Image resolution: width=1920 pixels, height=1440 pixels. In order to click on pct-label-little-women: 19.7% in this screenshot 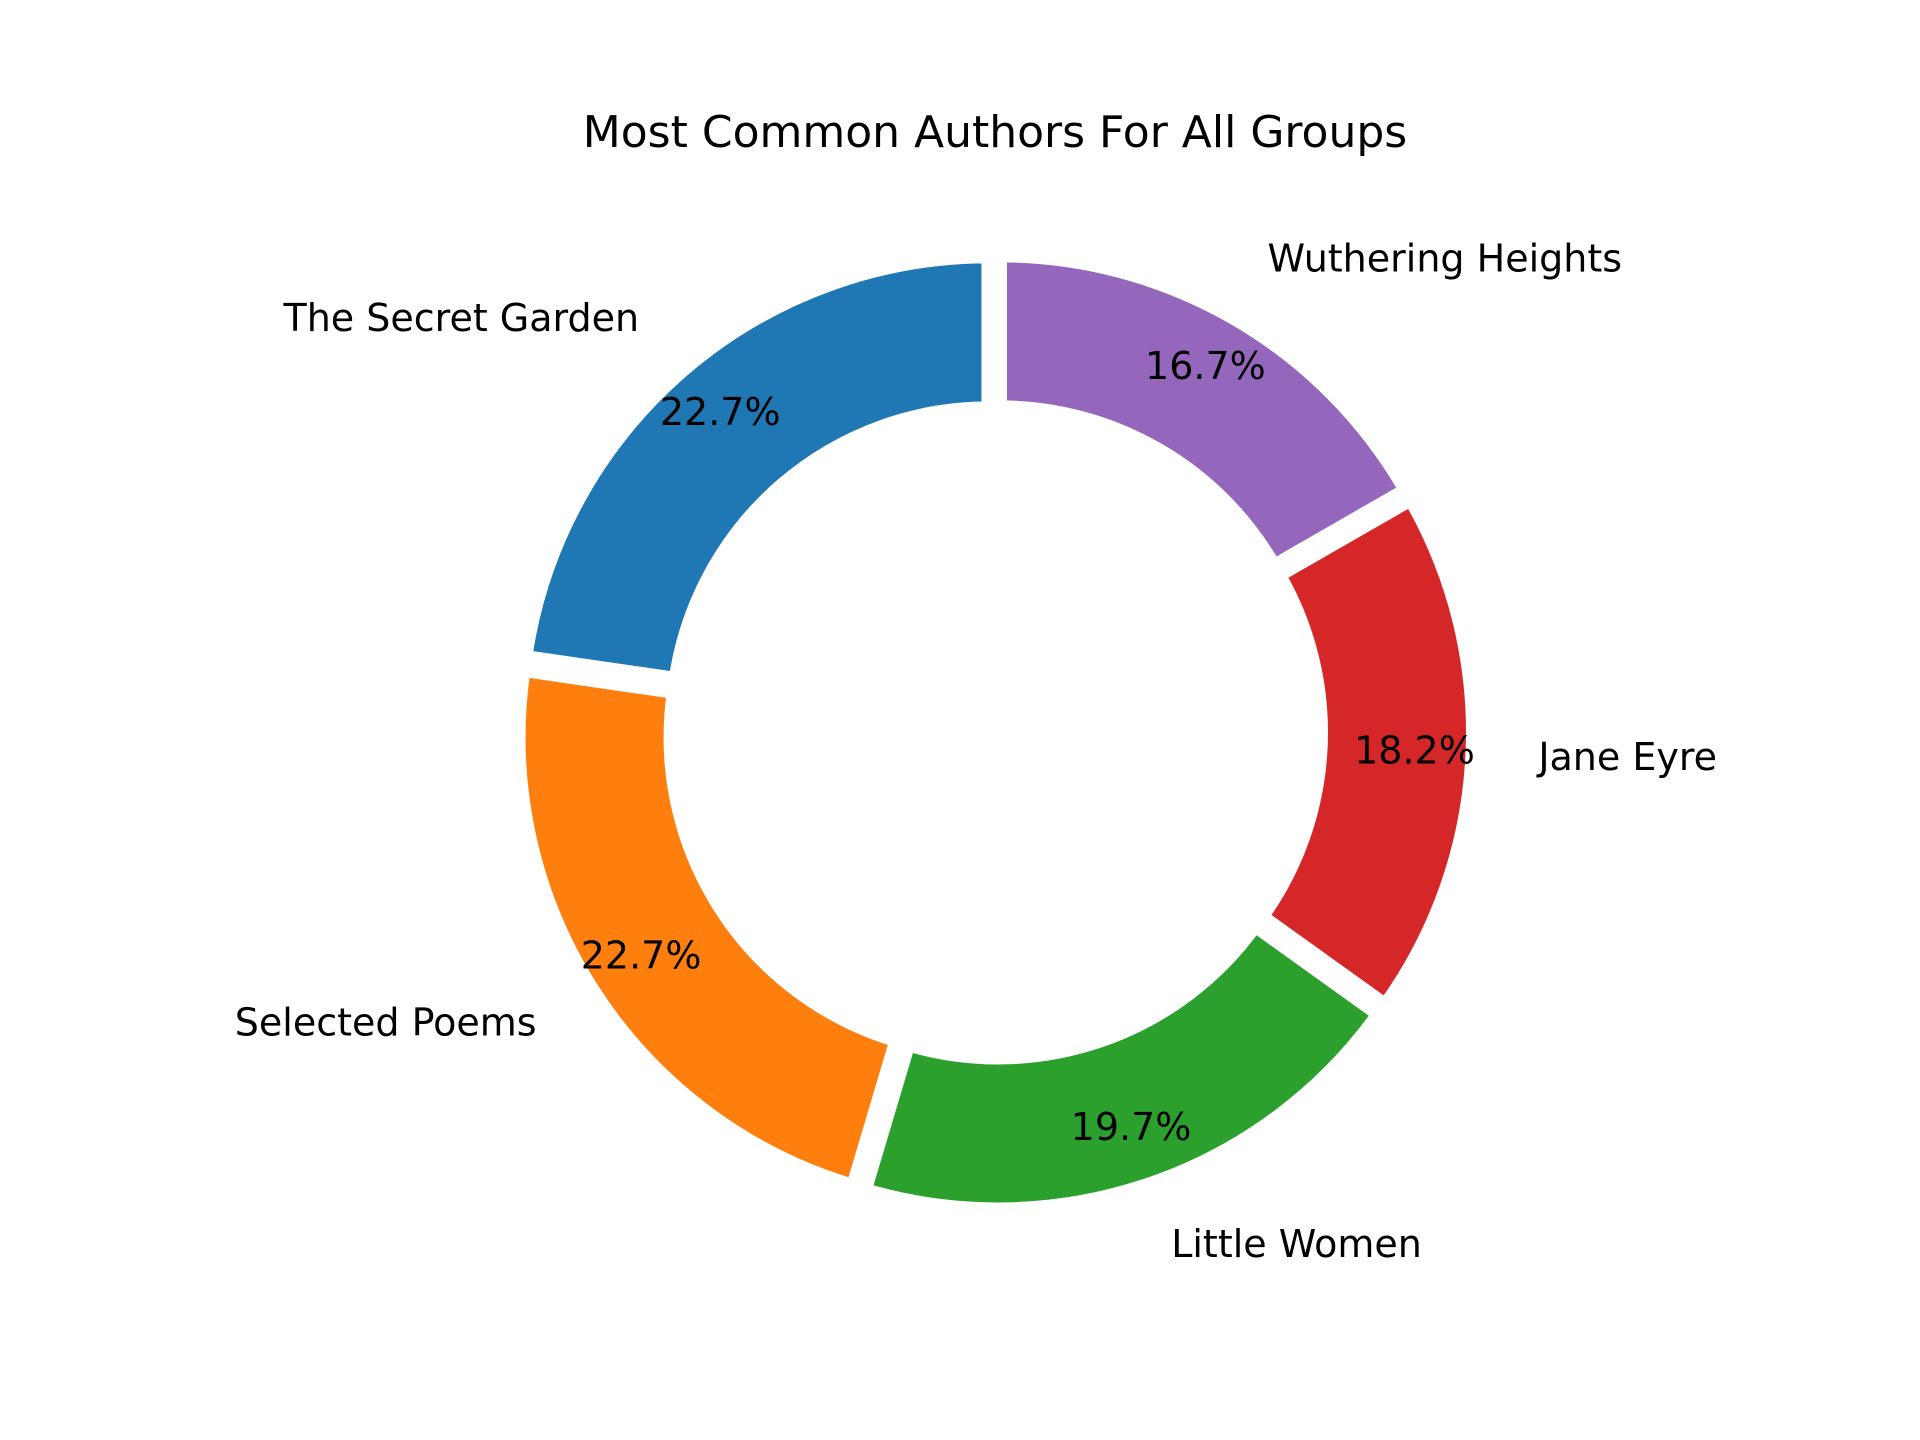, I will do `click(1131, 1127)`.